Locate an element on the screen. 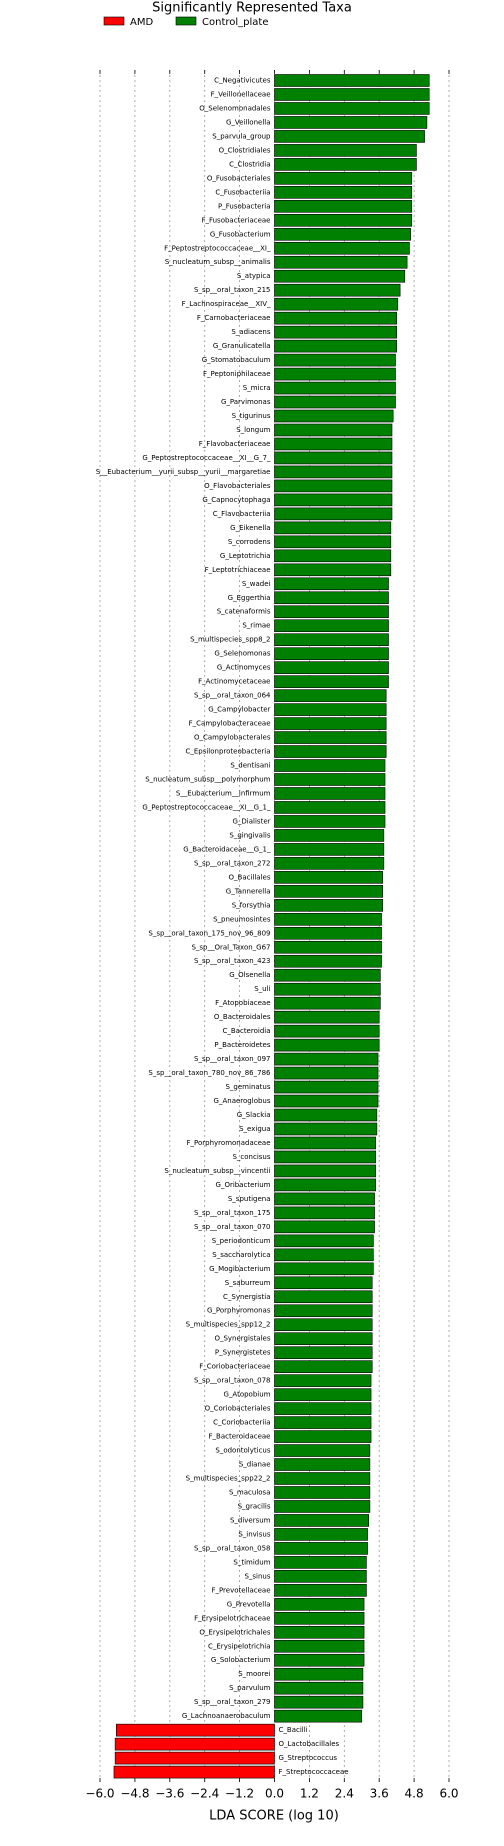  category-label: S_moorei is located at coordinates (254, 1674).